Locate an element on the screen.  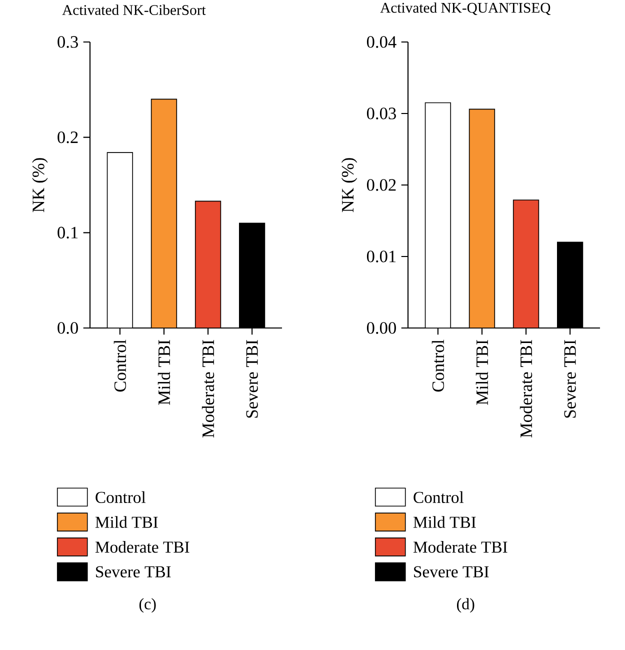
y-tick-label: 0.03 is located at coordinates (381, 114).